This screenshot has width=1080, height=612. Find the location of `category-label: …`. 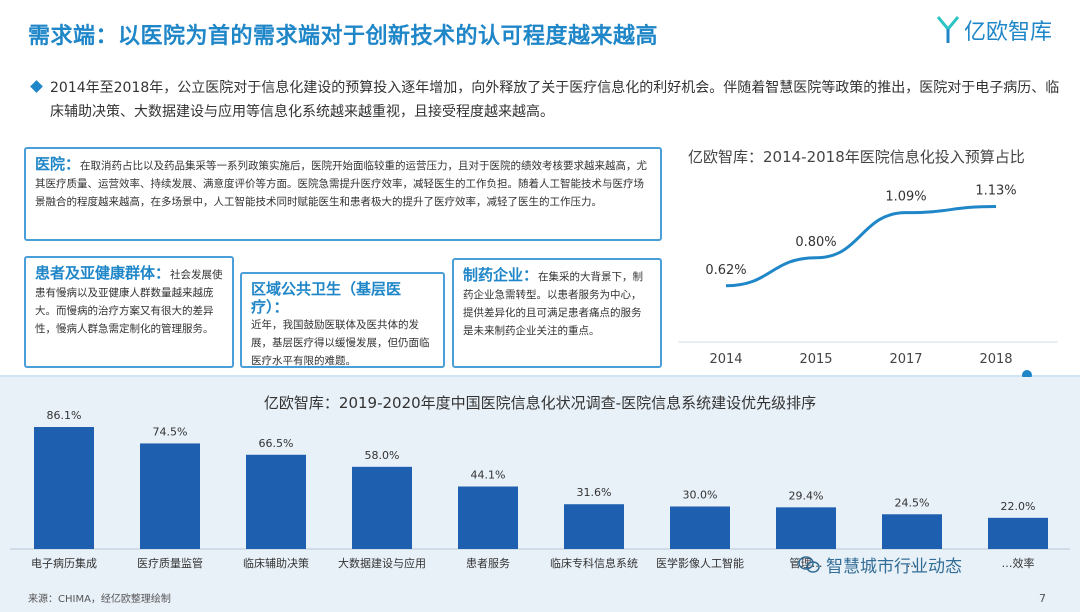

category-label: … is located at coordinates (912, 563).